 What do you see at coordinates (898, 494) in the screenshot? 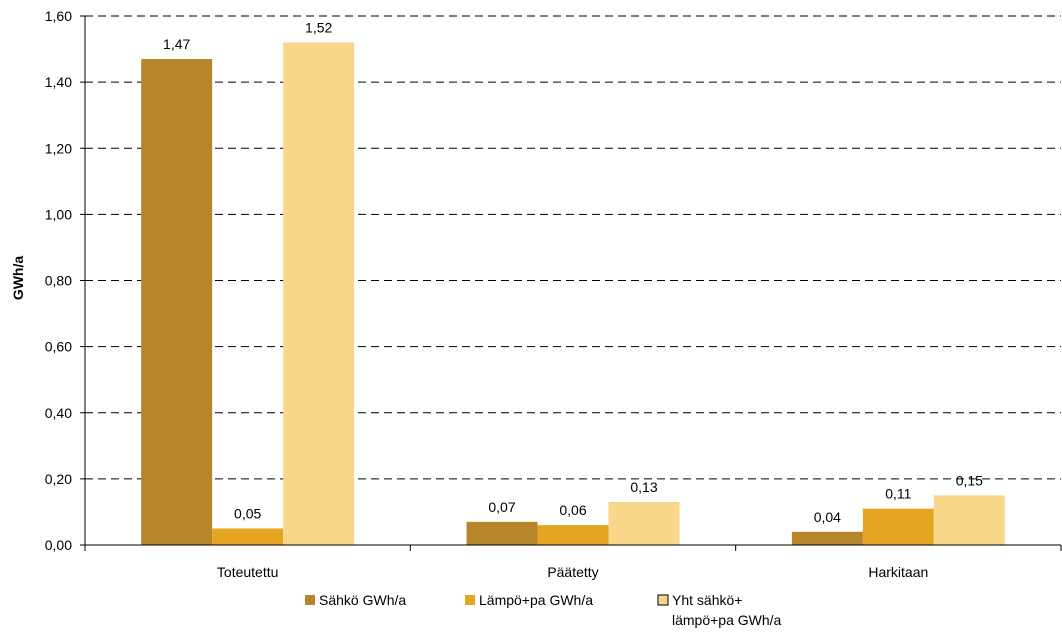
I see `data-label: 0,11` at bounding box center [898, 494].